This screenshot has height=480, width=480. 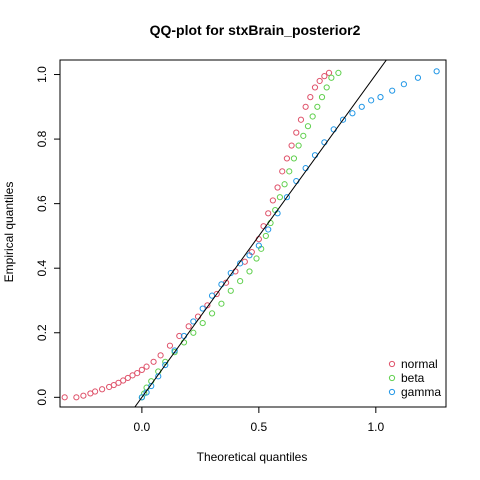 What do you see at coordinates (421, 392) in the screenshot?
I see `legend-label-gamma: gamma` at bounding box center [421, 392].